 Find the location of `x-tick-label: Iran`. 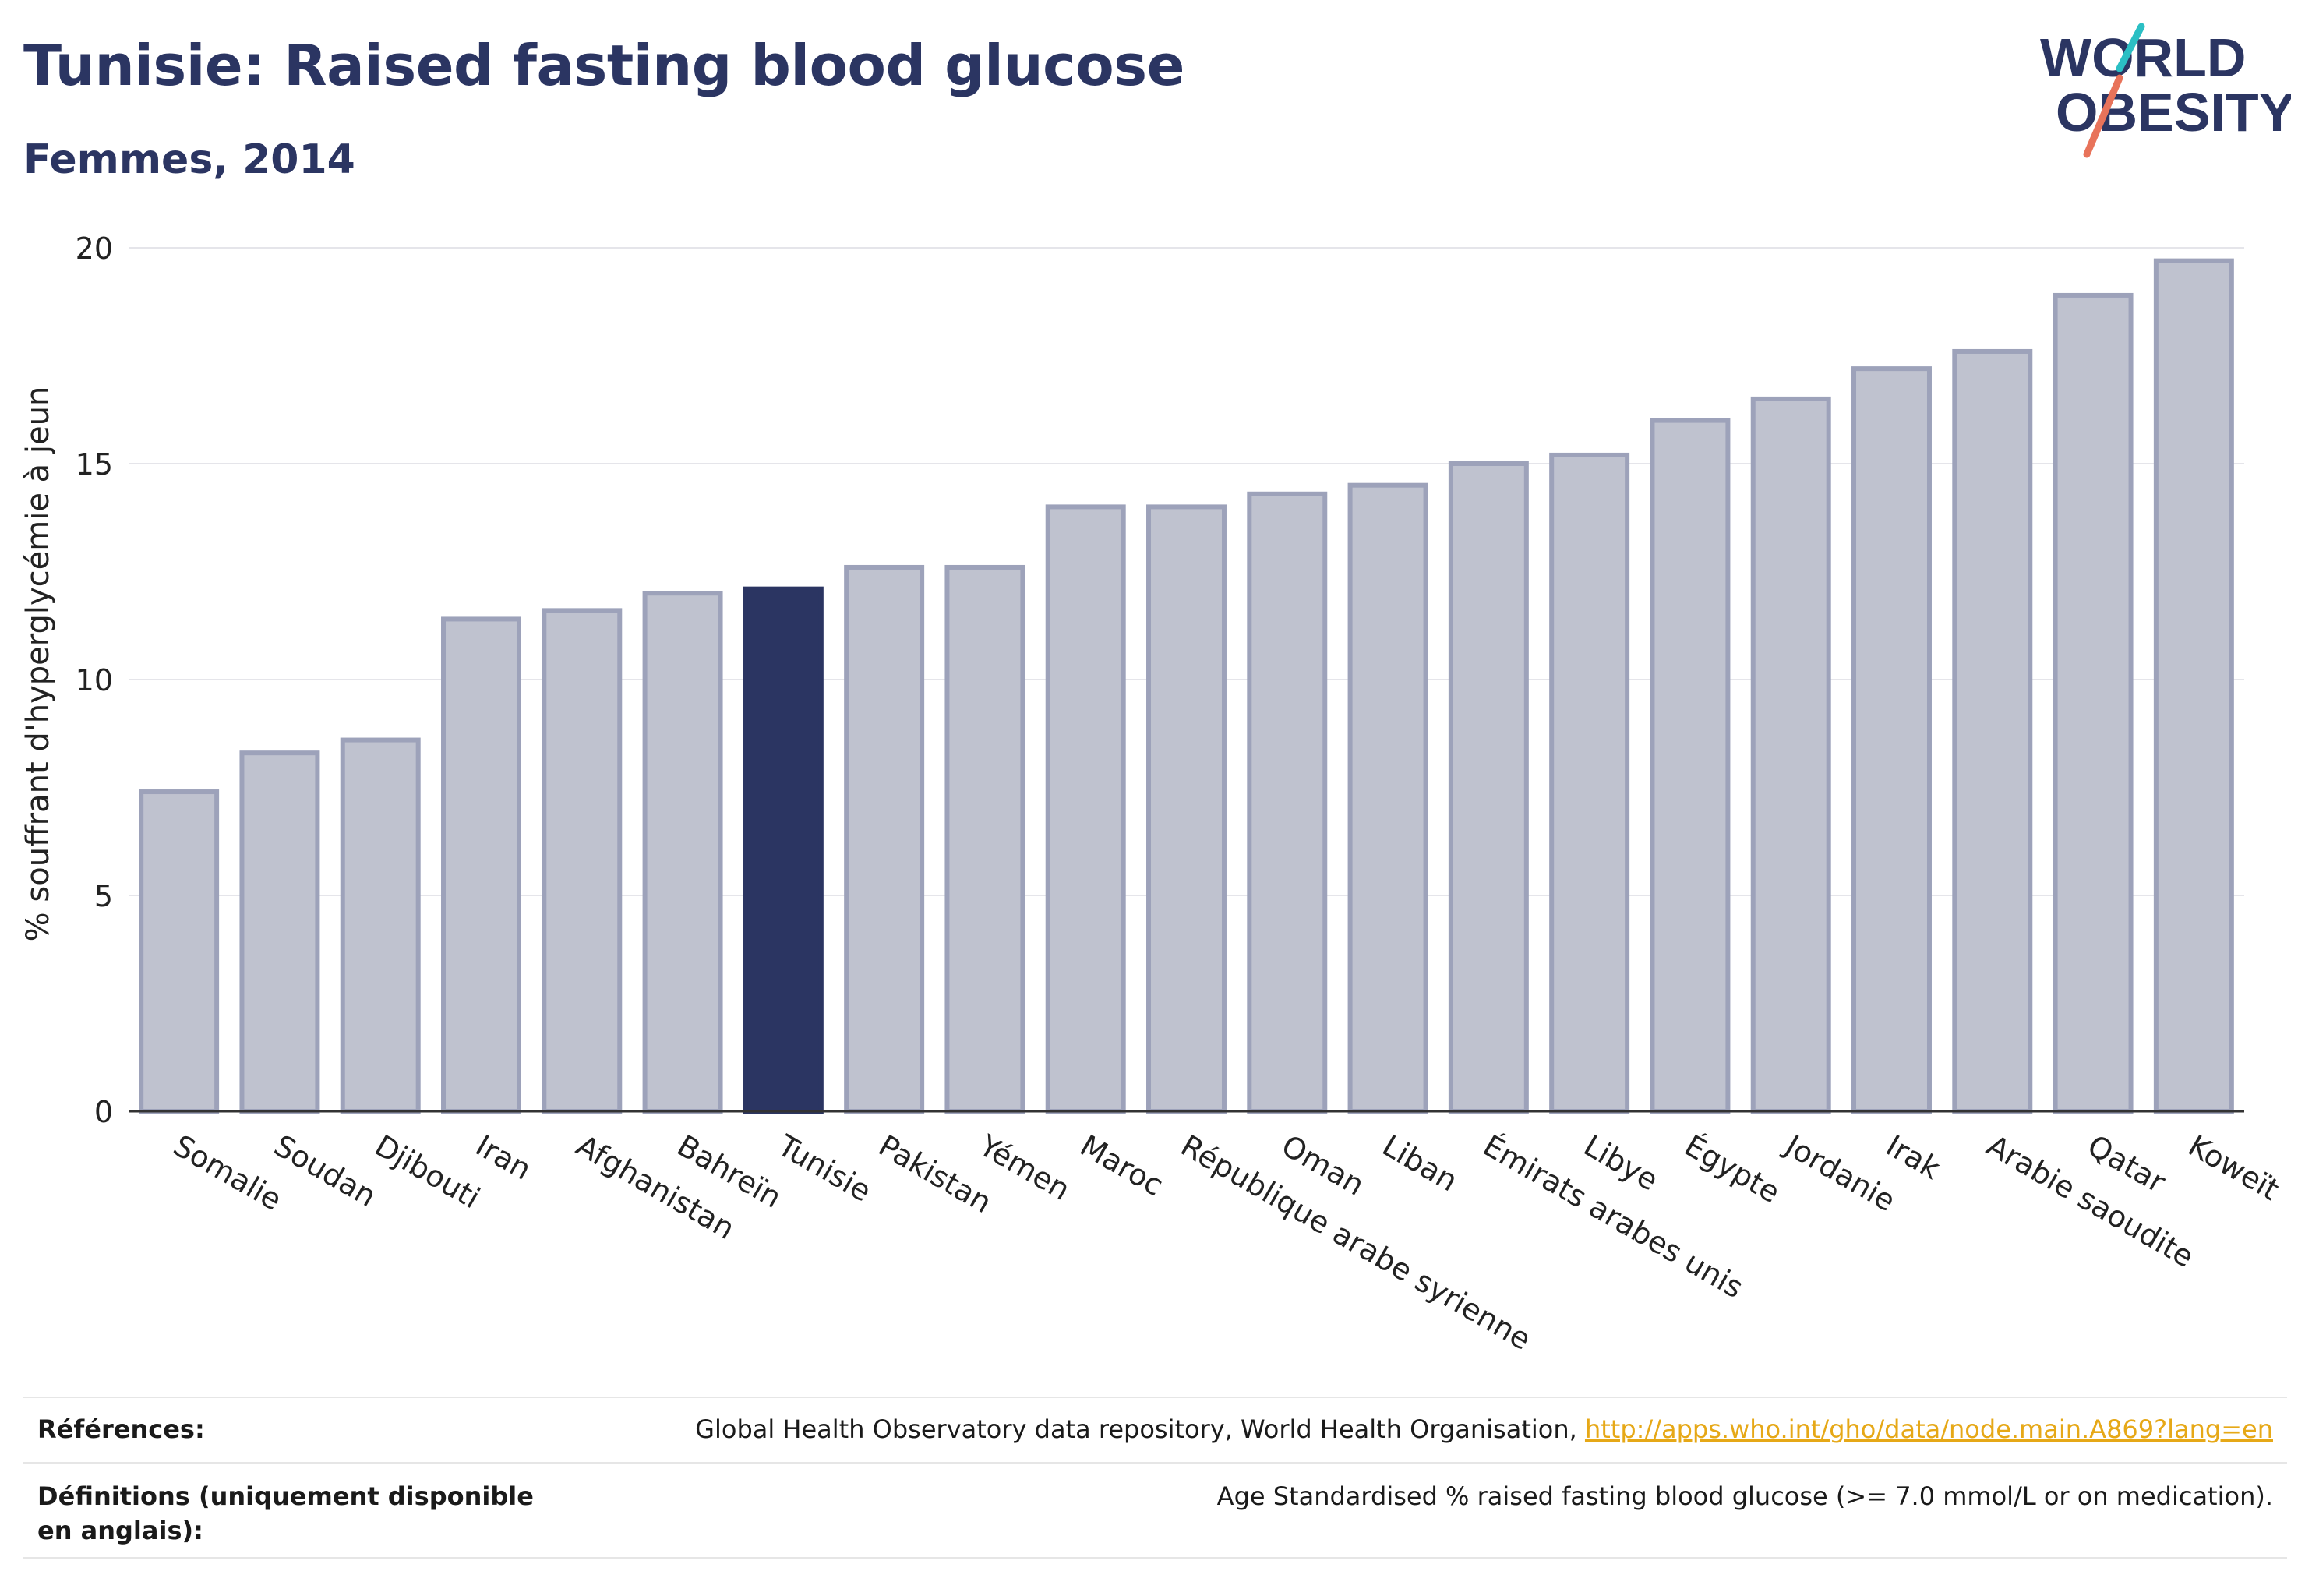

x-tick-label: Iran is located at coordinates (503, 1157).